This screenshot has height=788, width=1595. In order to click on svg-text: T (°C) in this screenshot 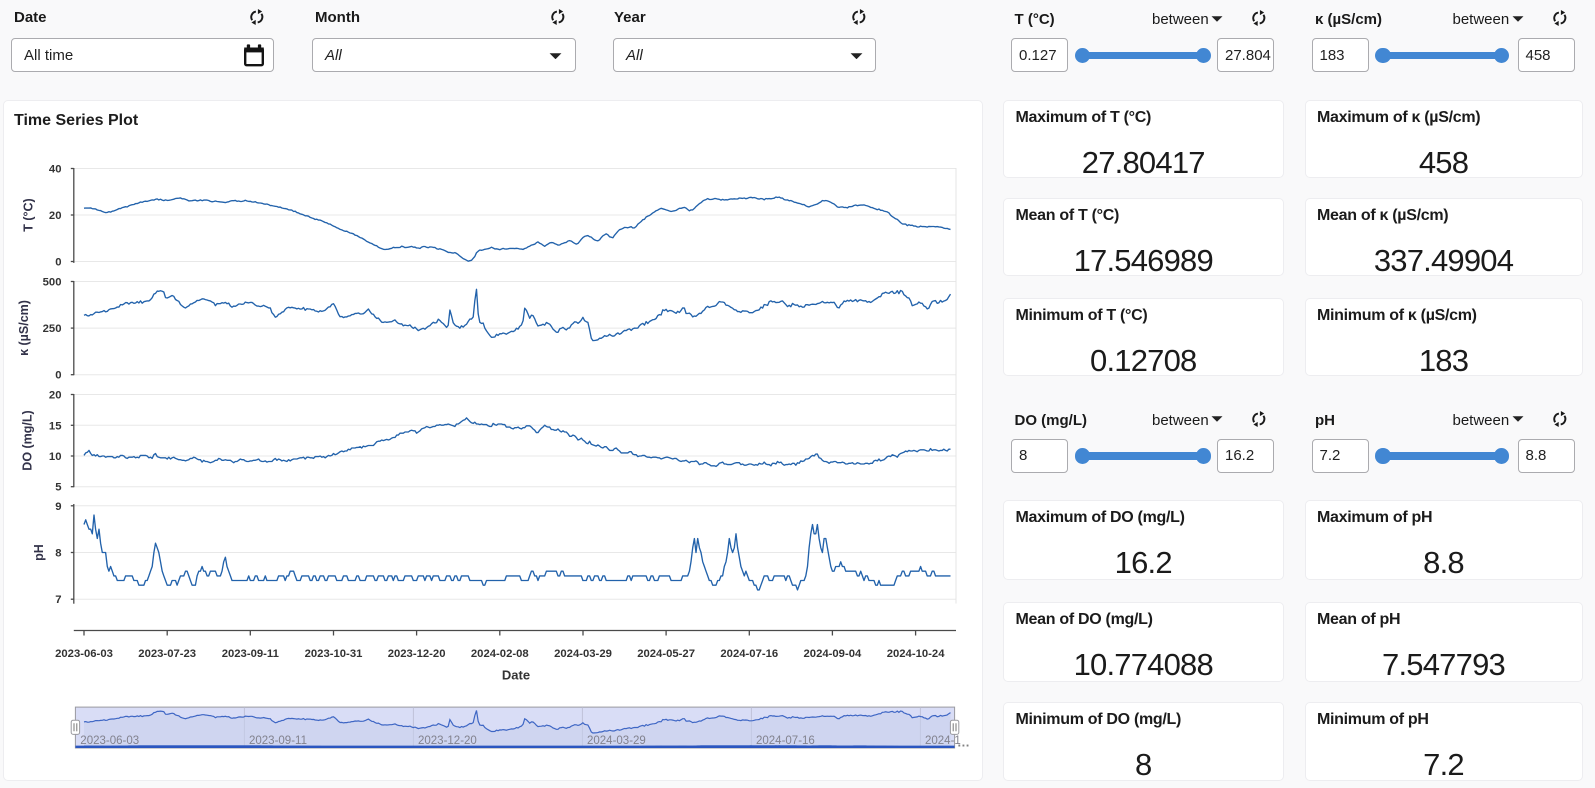, I will do `click(29, 214)`.